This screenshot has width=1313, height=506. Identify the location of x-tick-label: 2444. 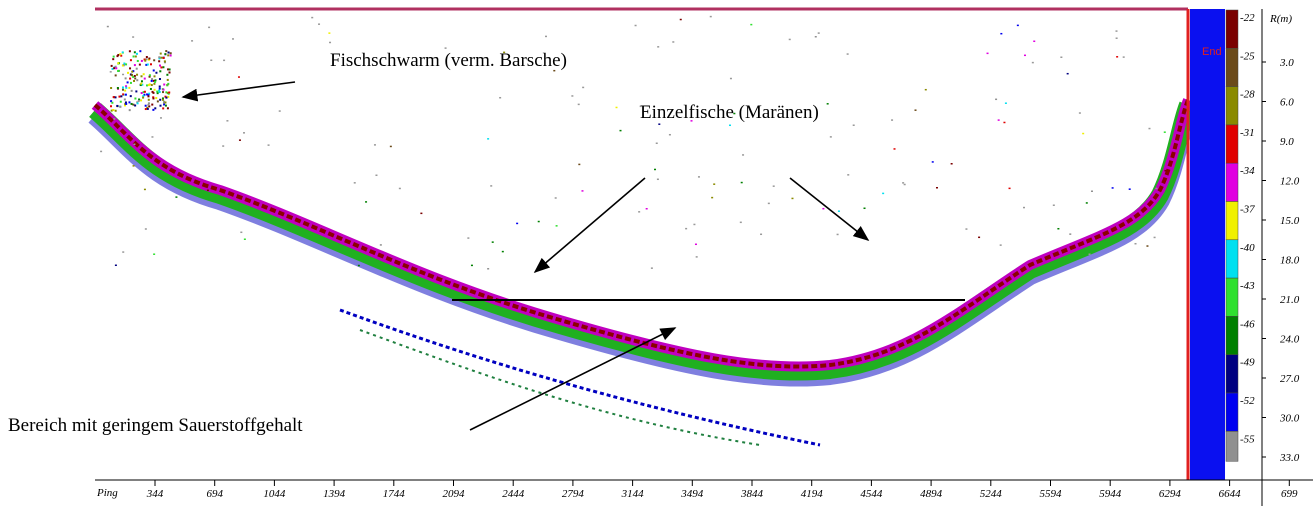
(513, 494).